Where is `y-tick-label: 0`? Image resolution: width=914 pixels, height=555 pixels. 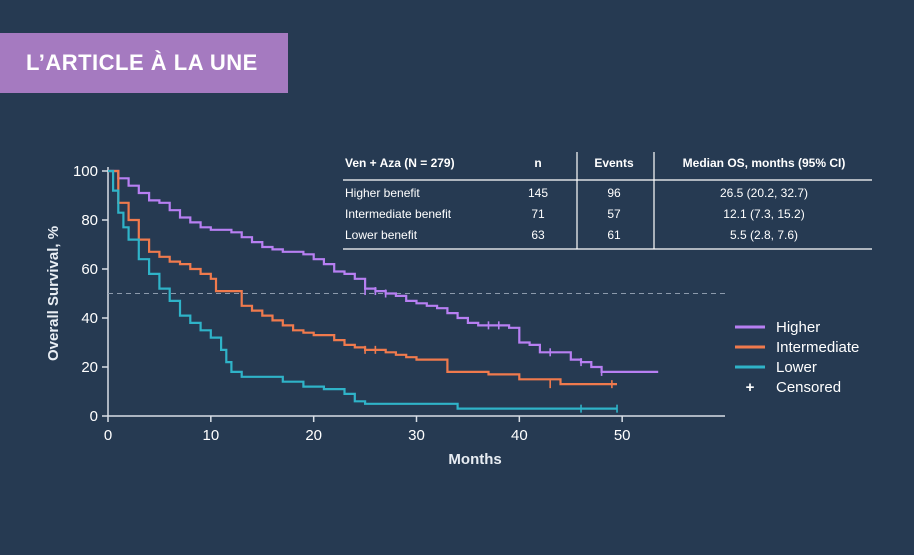 y-tick-label: 0 is located at coordinates (94, 416).